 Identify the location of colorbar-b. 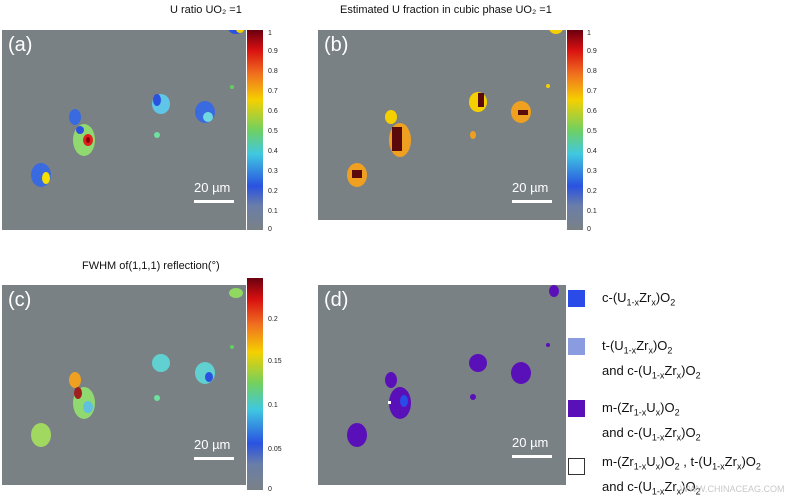
(575, 130).